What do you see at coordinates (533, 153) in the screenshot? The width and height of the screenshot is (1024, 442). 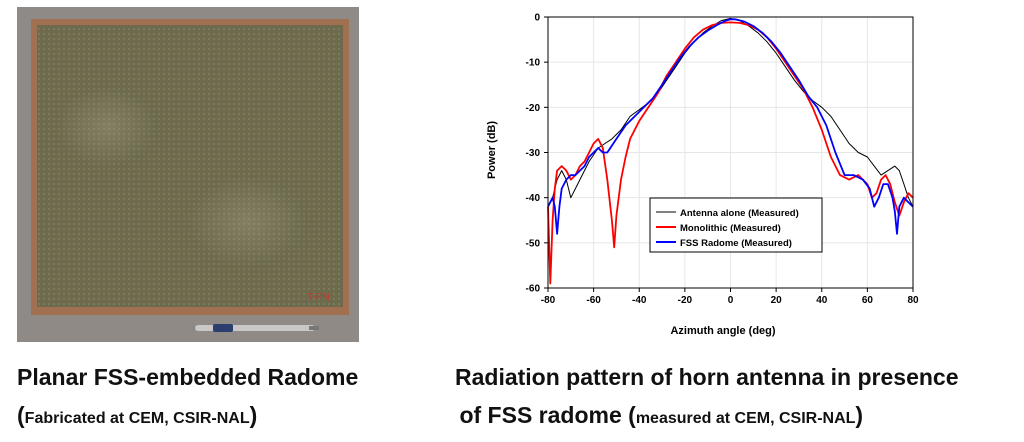 I see `y-tick-label: -30` at bounding box center [533, 153].